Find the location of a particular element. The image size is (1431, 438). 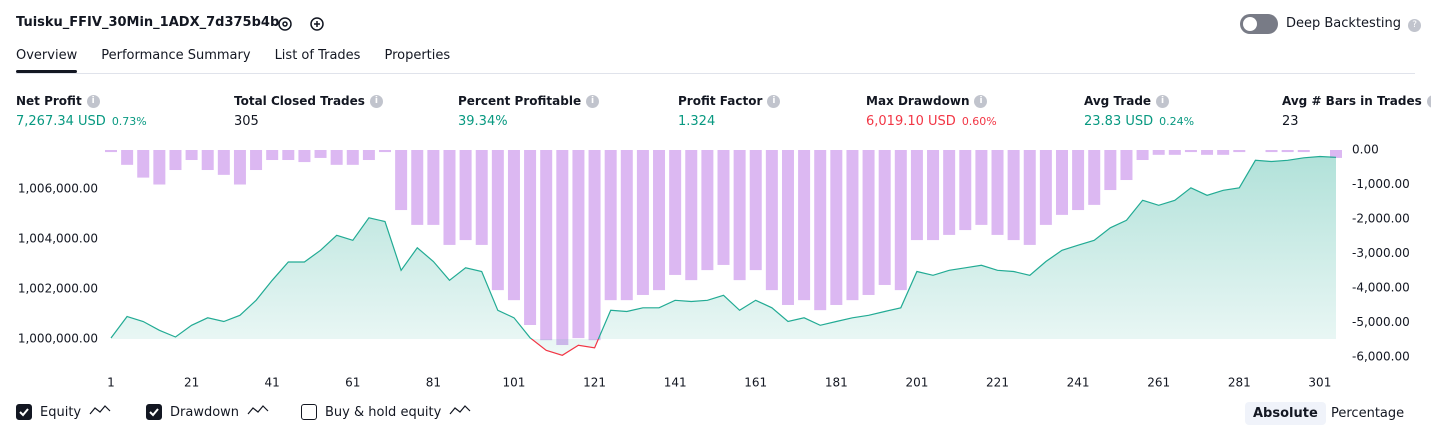

metric: Avg # Bars in Trades i 23 is located at coordinates (1356, 111).